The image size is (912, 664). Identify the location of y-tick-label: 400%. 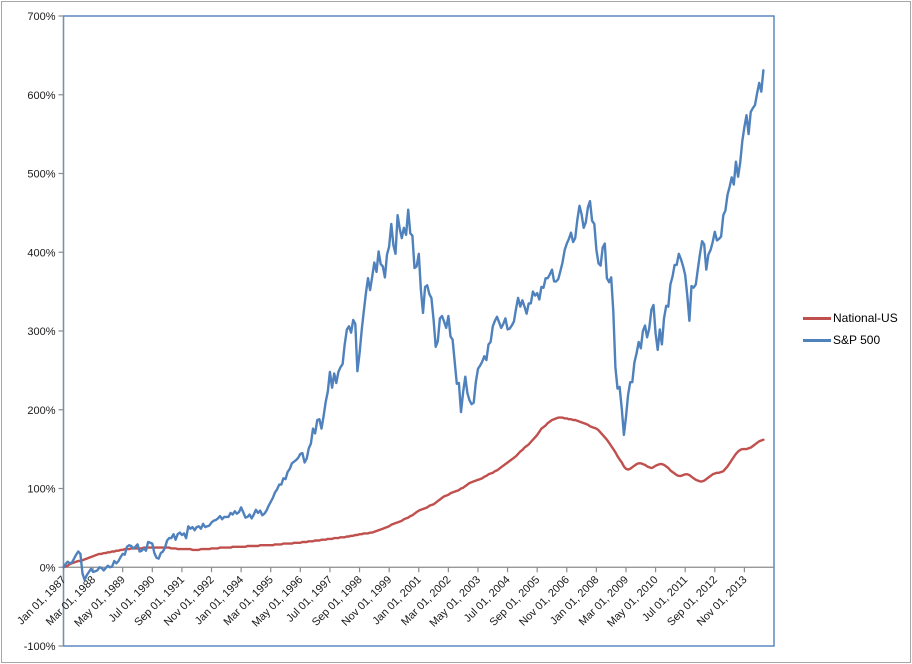
(41, 253).